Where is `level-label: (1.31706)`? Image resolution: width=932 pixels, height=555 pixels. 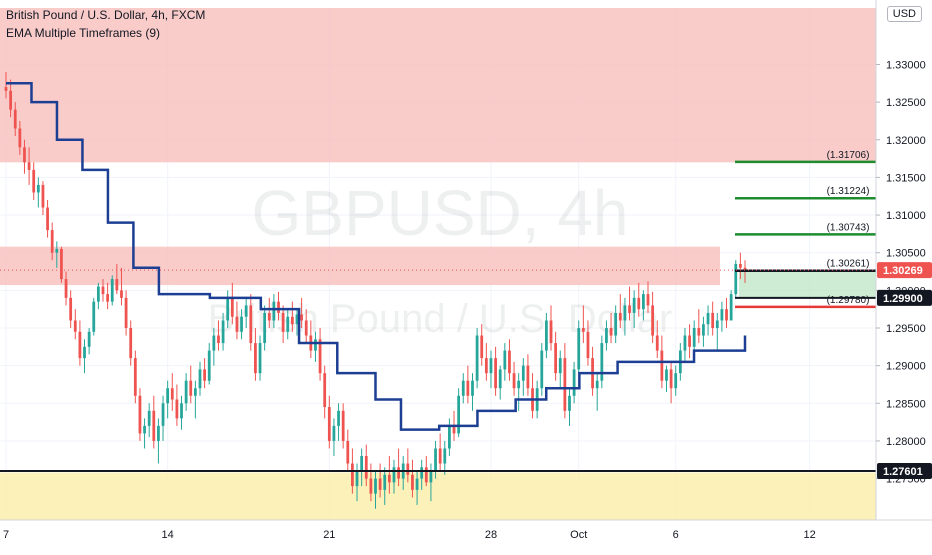 level-label: (1.31706) is located at coordinates (848, 155).